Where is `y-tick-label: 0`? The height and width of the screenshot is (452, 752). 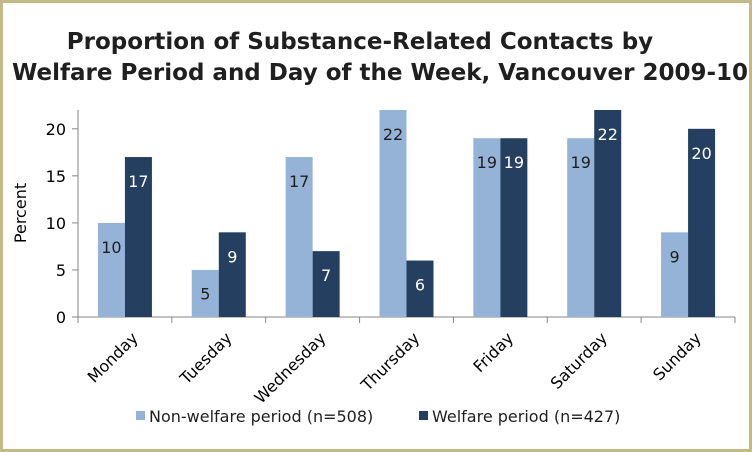
y-tick-label: 0 is located at coordinates (61, 317).